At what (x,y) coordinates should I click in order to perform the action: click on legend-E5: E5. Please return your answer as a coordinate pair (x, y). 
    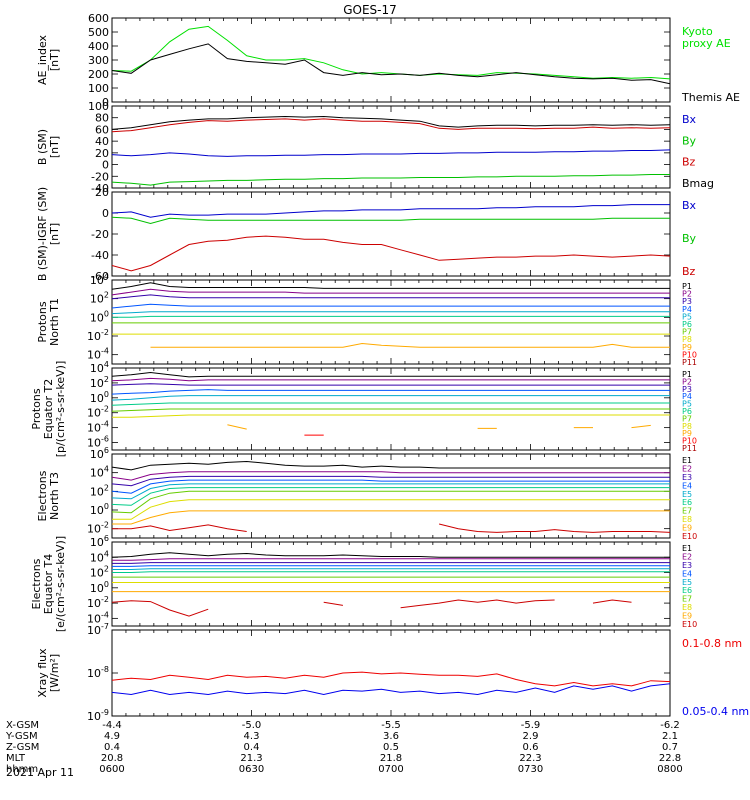
    Looking at the image, I should click on (687, 494).